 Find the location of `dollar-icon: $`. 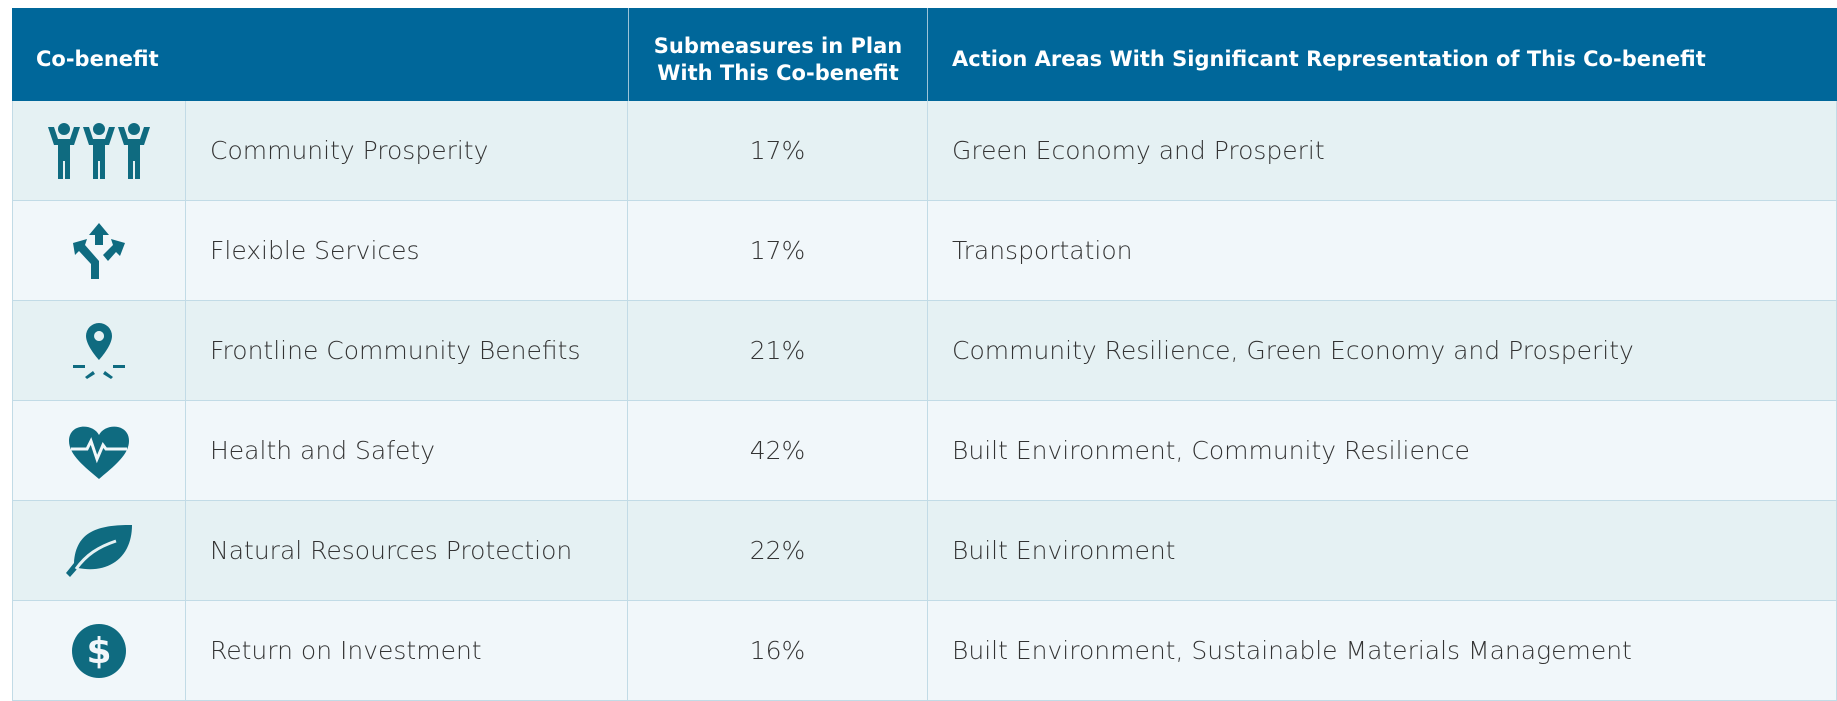

dollar-icon: $ is located at coordinates (99, 650).